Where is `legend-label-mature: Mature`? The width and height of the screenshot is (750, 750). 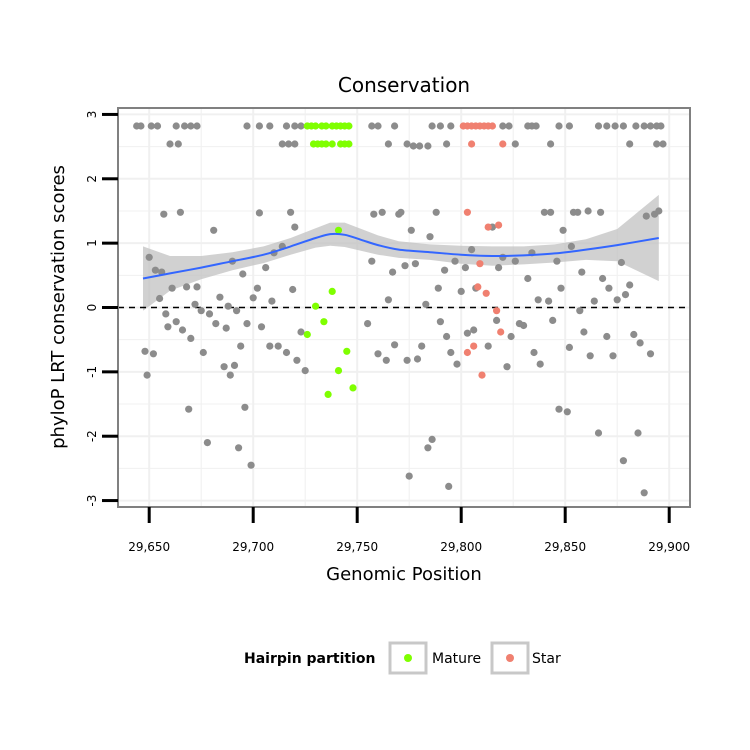
legend-label-mature: Mature is located at coordinates (456, 659).